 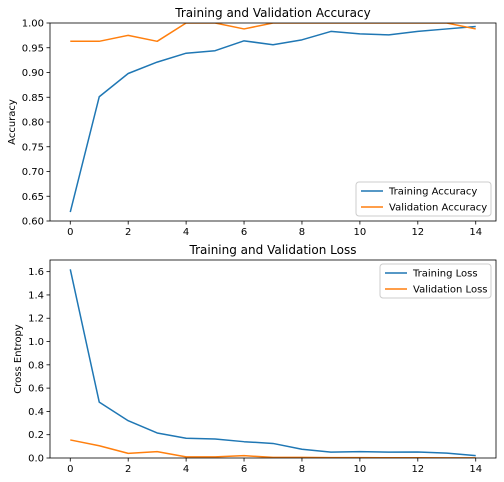 What do you see at coordinates (128, 232) in the screenshot?
I see `accuracy-x-tick-label: 2` at bounding box center [128, 232].